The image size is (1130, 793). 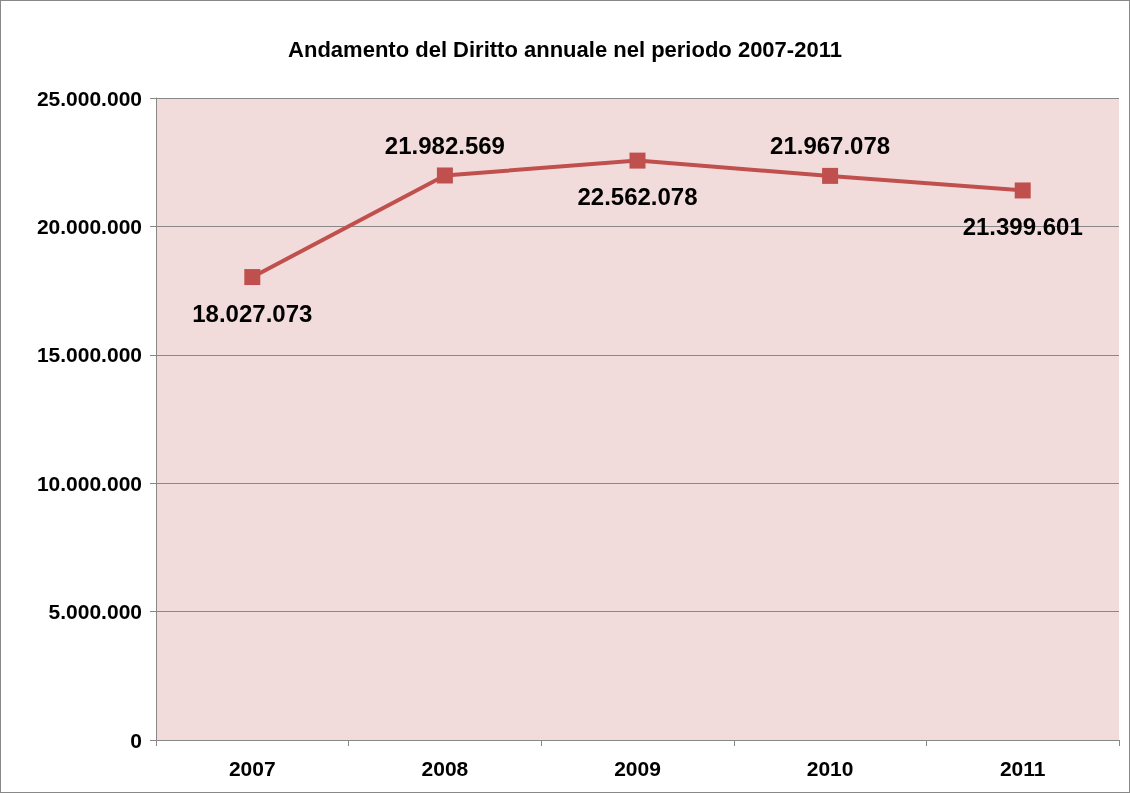 I want to click on data-label: 22.562.078, so click(x=637, y=197).